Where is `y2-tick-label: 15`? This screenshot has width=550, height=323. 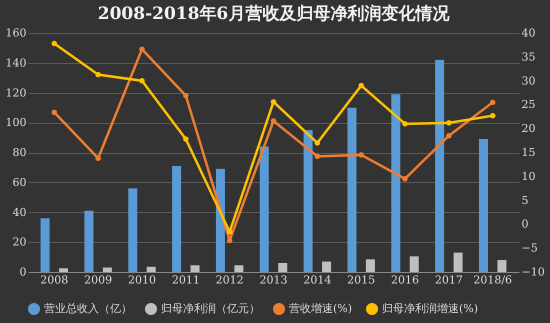 y2-tick-label: 15 is located at coordinates (529, 152).